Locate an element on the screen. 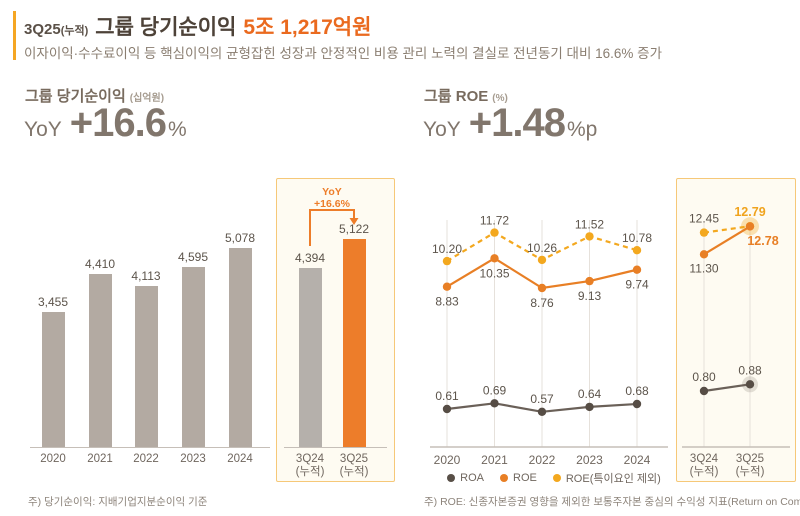 The width and height of the screenshot is (800, 516). yoy-arrow-head is located at coordinates (354, 221).